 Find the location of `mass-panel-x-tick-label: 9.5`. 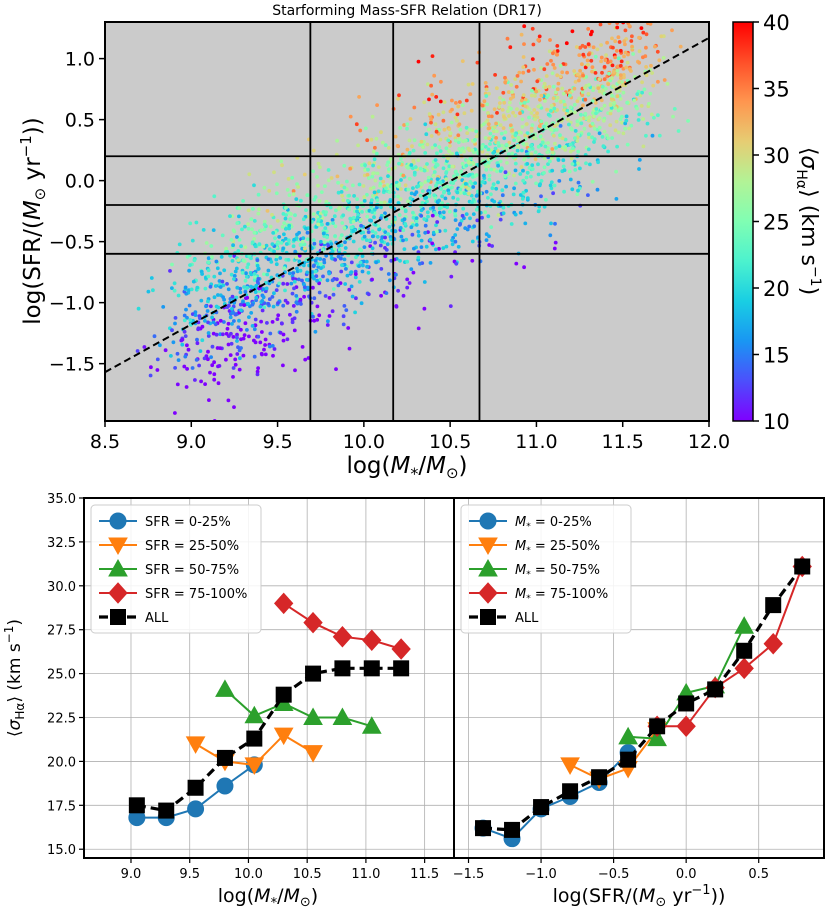

mass-panel-x-tick-label: 9.5 is located at coordinates (189, 874).